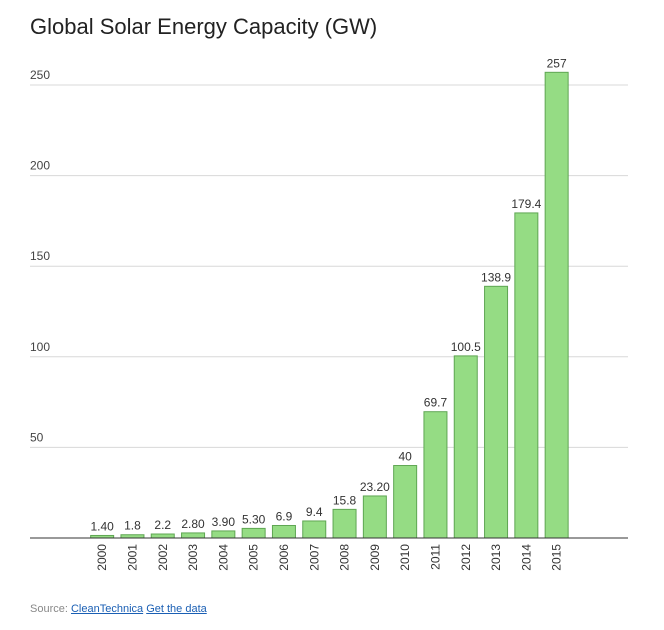 This screenshot has height=630, width=664. What do you see at coordinates (375, 487) in the screenshot?
I see `data-label: 23.20` at bounding box center [375, 487].